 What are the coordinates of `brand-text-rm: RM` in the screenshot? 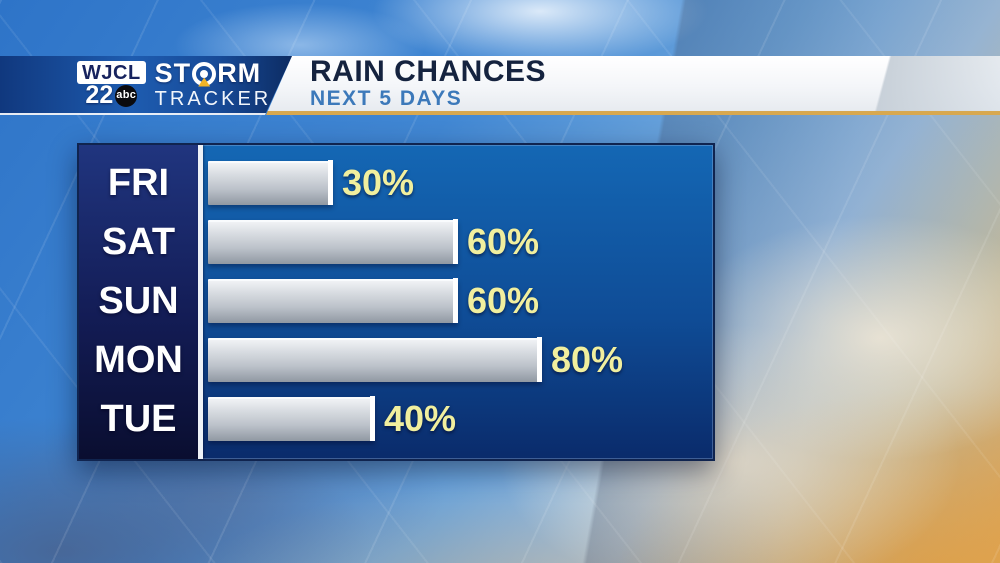 It's located at (239, 73).